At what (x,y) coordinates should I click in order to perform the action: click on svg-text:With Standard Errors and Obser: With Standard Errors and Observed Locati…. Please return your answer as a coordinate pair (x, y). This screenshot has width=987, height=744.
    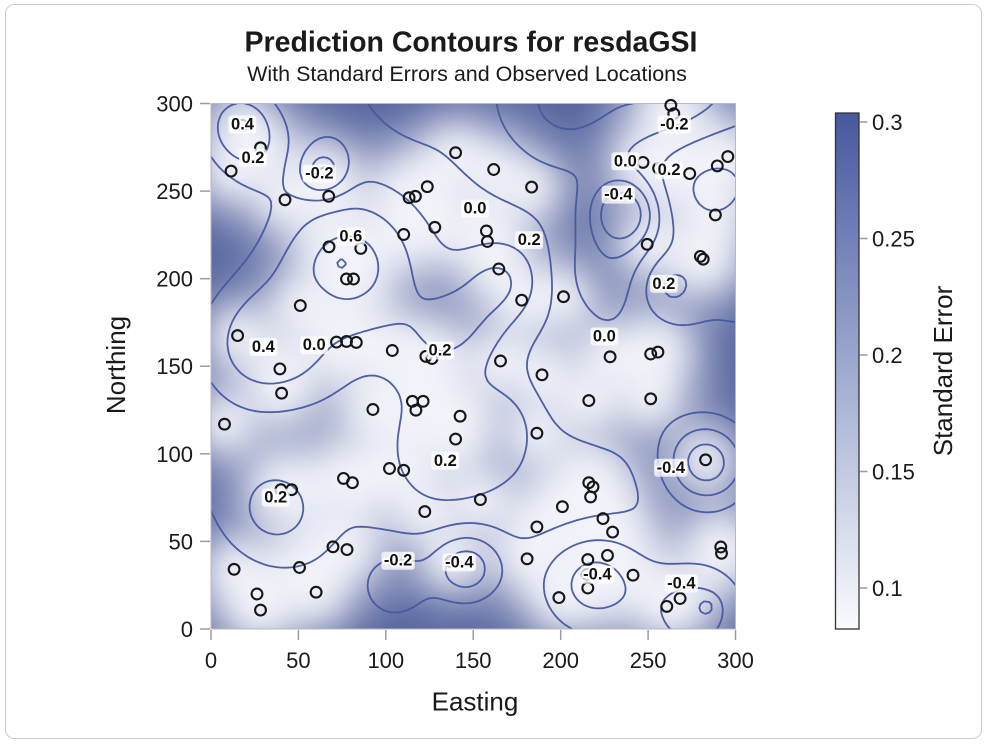
    Looking at the image, I should click on (467, 74).